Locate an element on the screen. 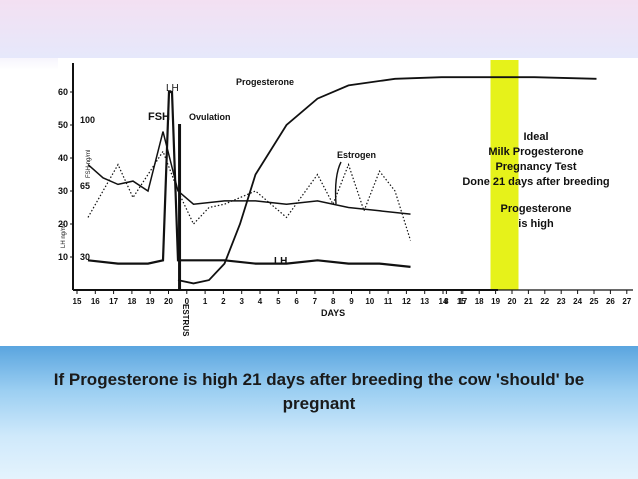 The height and width of the screenshot is (479, 638). lh-low-label: LH is located at coordinates (280, 261).